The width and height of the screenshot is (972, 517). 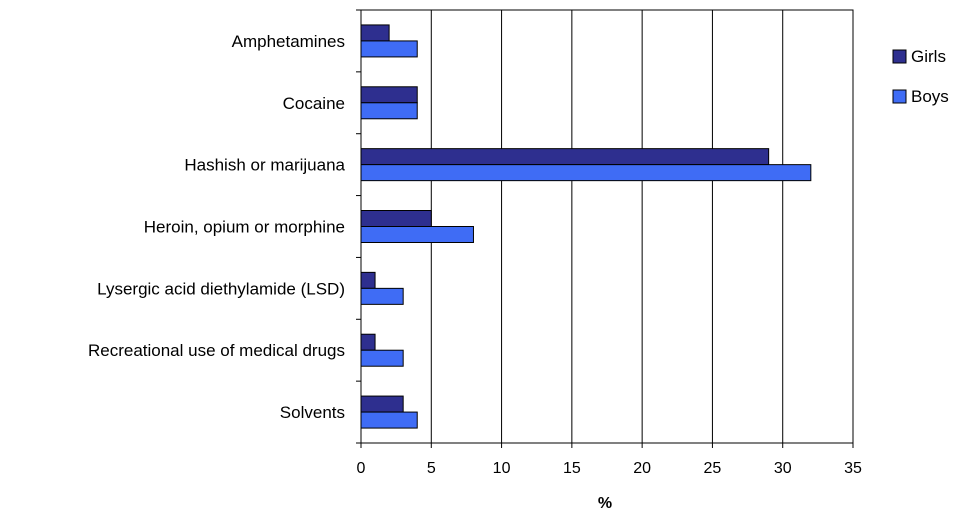 I want to click on x-tick-label: 20, so click(x=642, y=468).